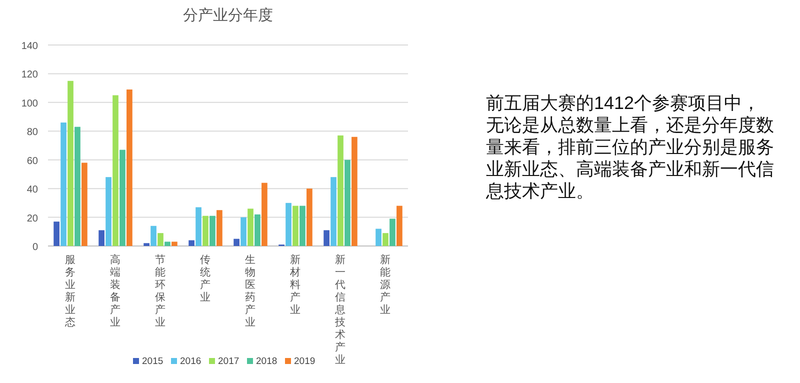  I want to click on y-tick-label: 140, so click(29, 46).